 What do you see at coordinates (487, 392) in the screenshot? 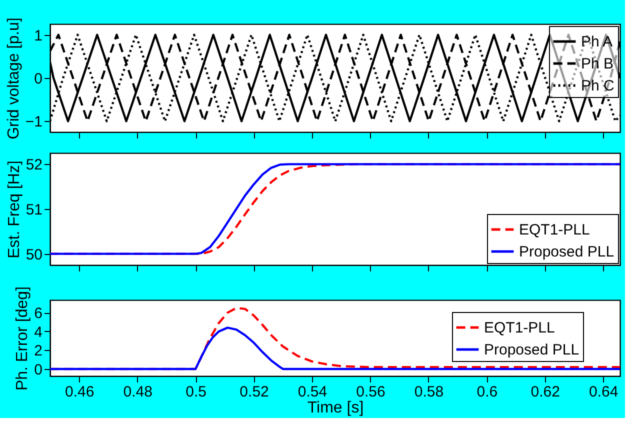
I see `x-tick-label: 0.6` at bounding box center [487, 392].